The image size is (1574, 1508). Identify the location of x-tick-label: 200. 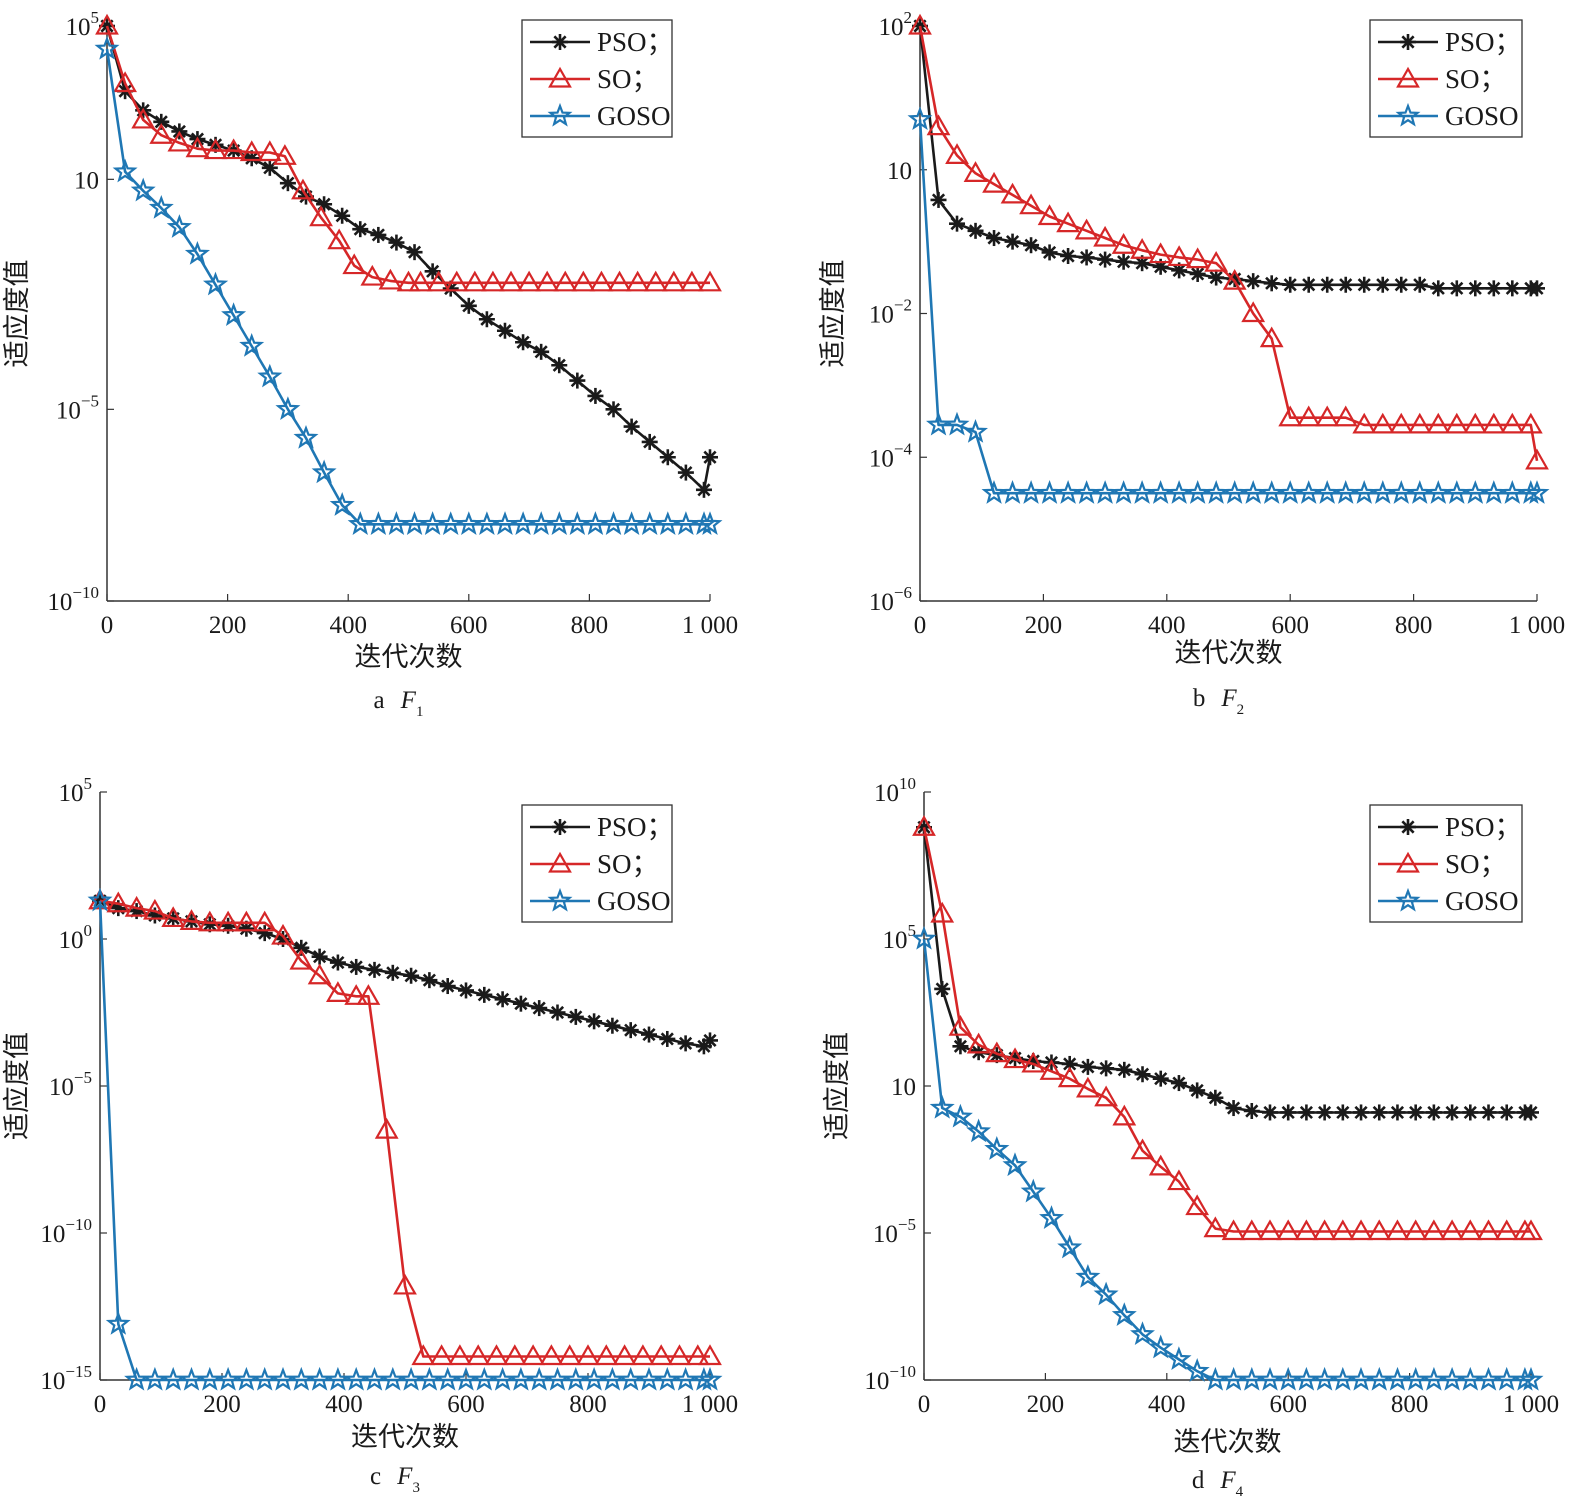
(222, 1404).